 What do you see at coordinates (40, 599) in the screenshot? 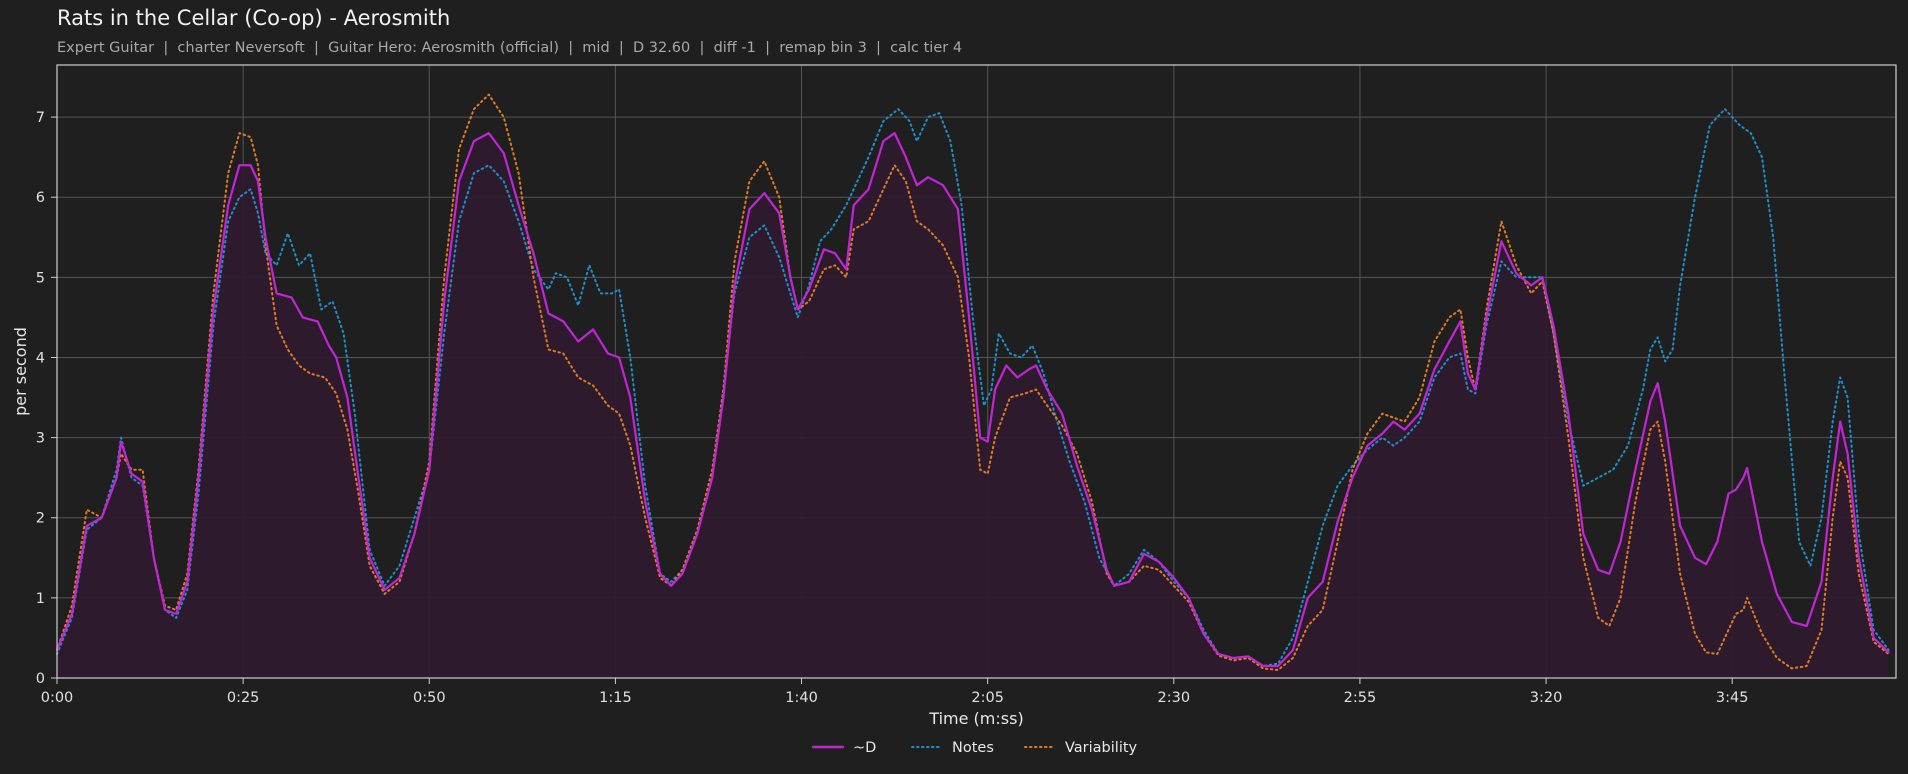
I see `y-tick-label: 1` at bounding box center [40, 599].